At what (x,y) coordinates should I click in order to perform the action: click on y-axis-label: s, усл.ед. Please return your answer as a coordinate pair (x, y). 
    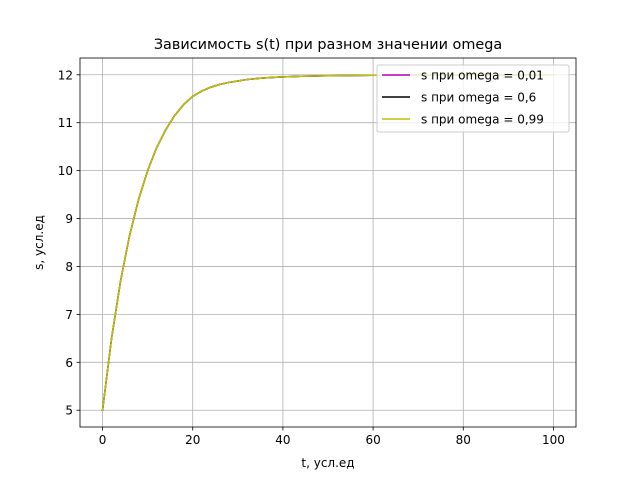
    Looking at the image, I should click on (39, 242).